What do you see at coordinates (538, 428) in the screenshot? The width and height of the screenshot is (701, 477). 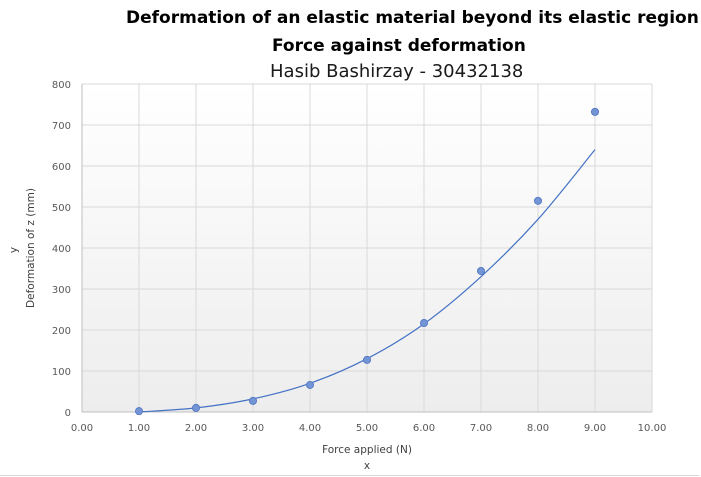 I see `x-tick-label: 8.00` at bounding box center [538, 428].